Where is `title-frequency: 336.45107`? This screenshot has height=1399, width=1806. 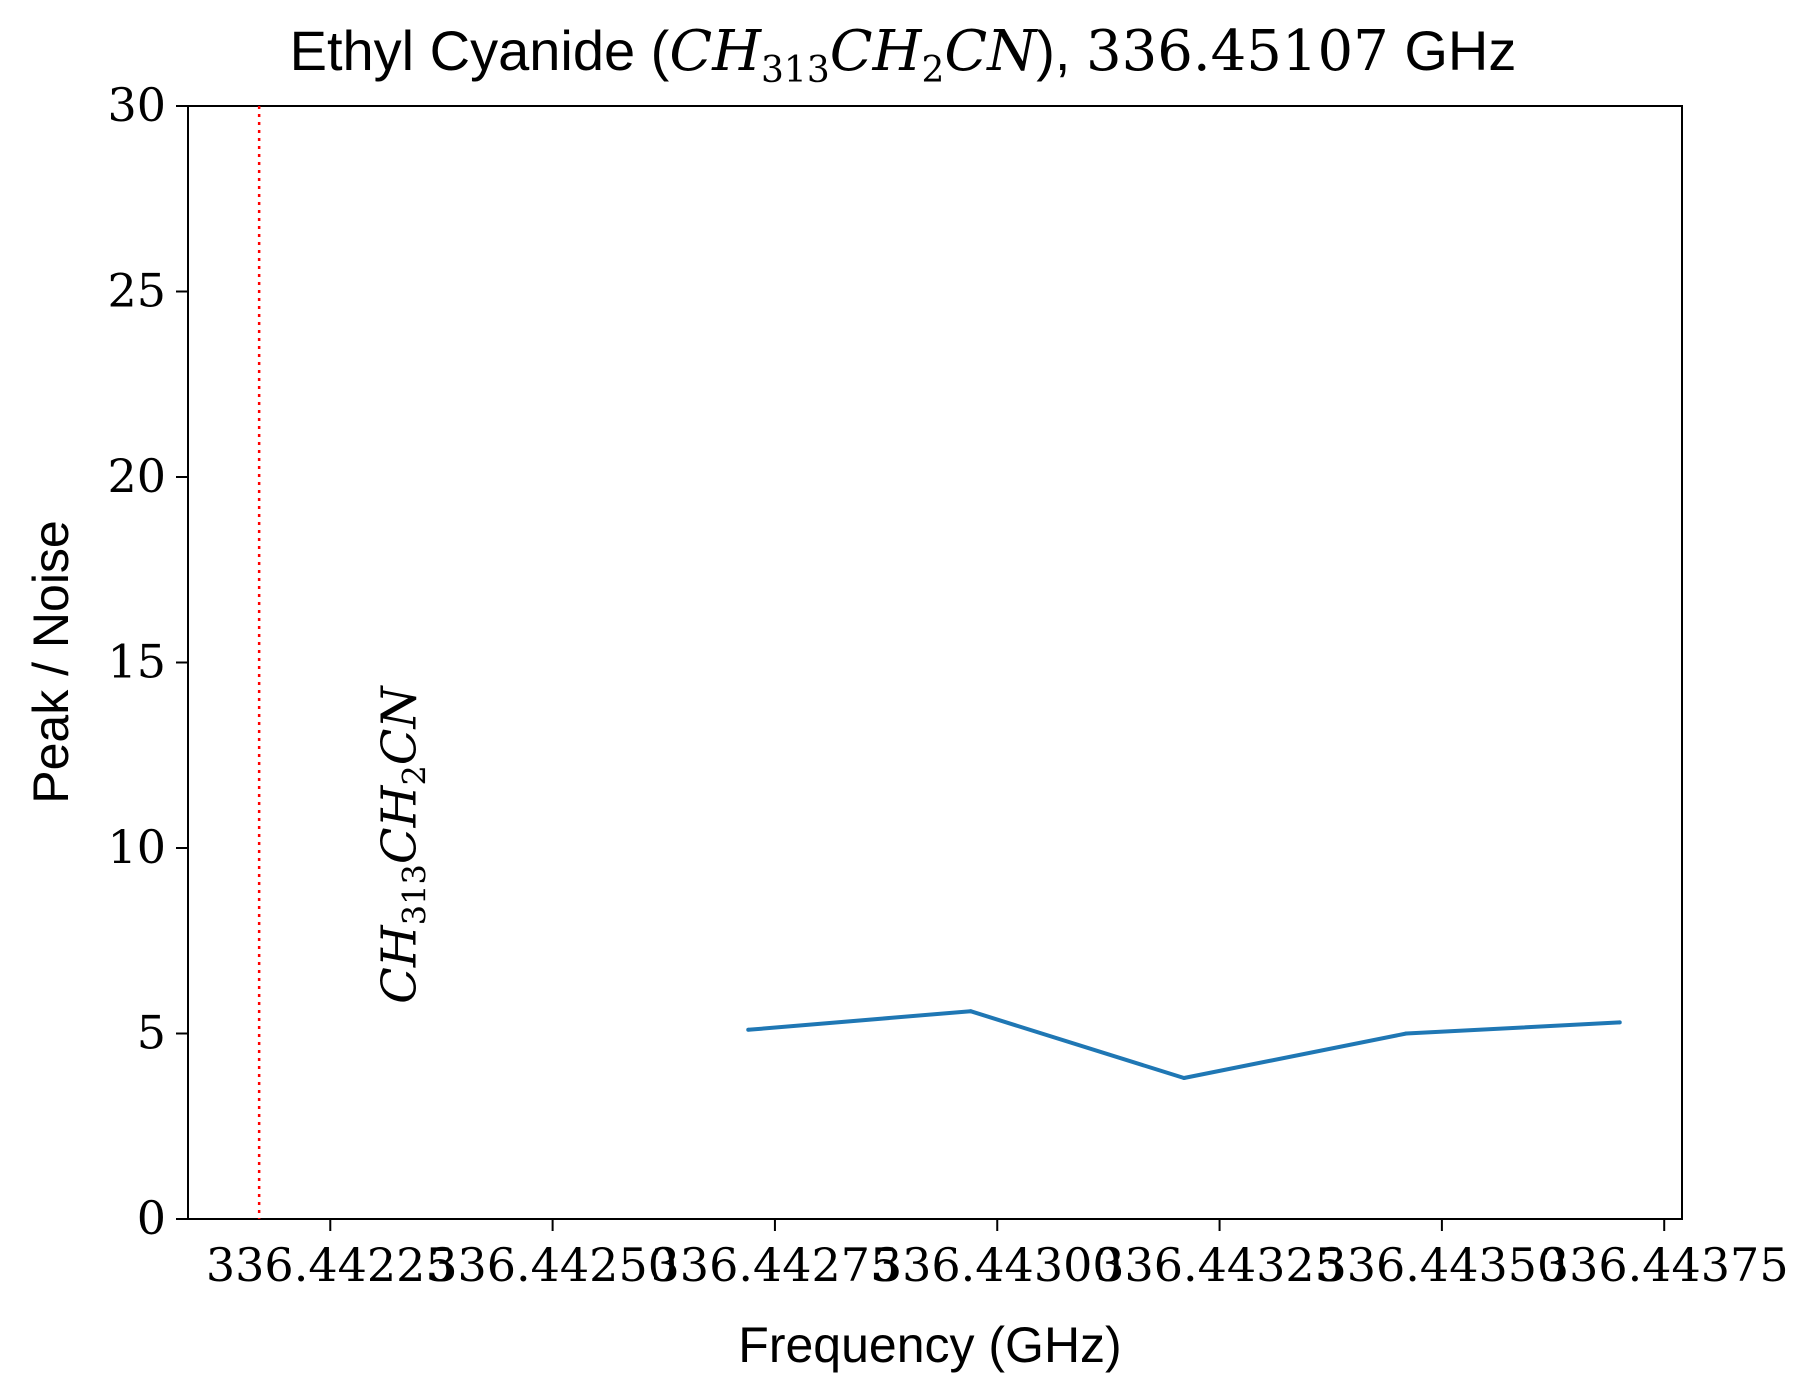 title-frequency: 336.45107 is located at coordinates (1237, 51).